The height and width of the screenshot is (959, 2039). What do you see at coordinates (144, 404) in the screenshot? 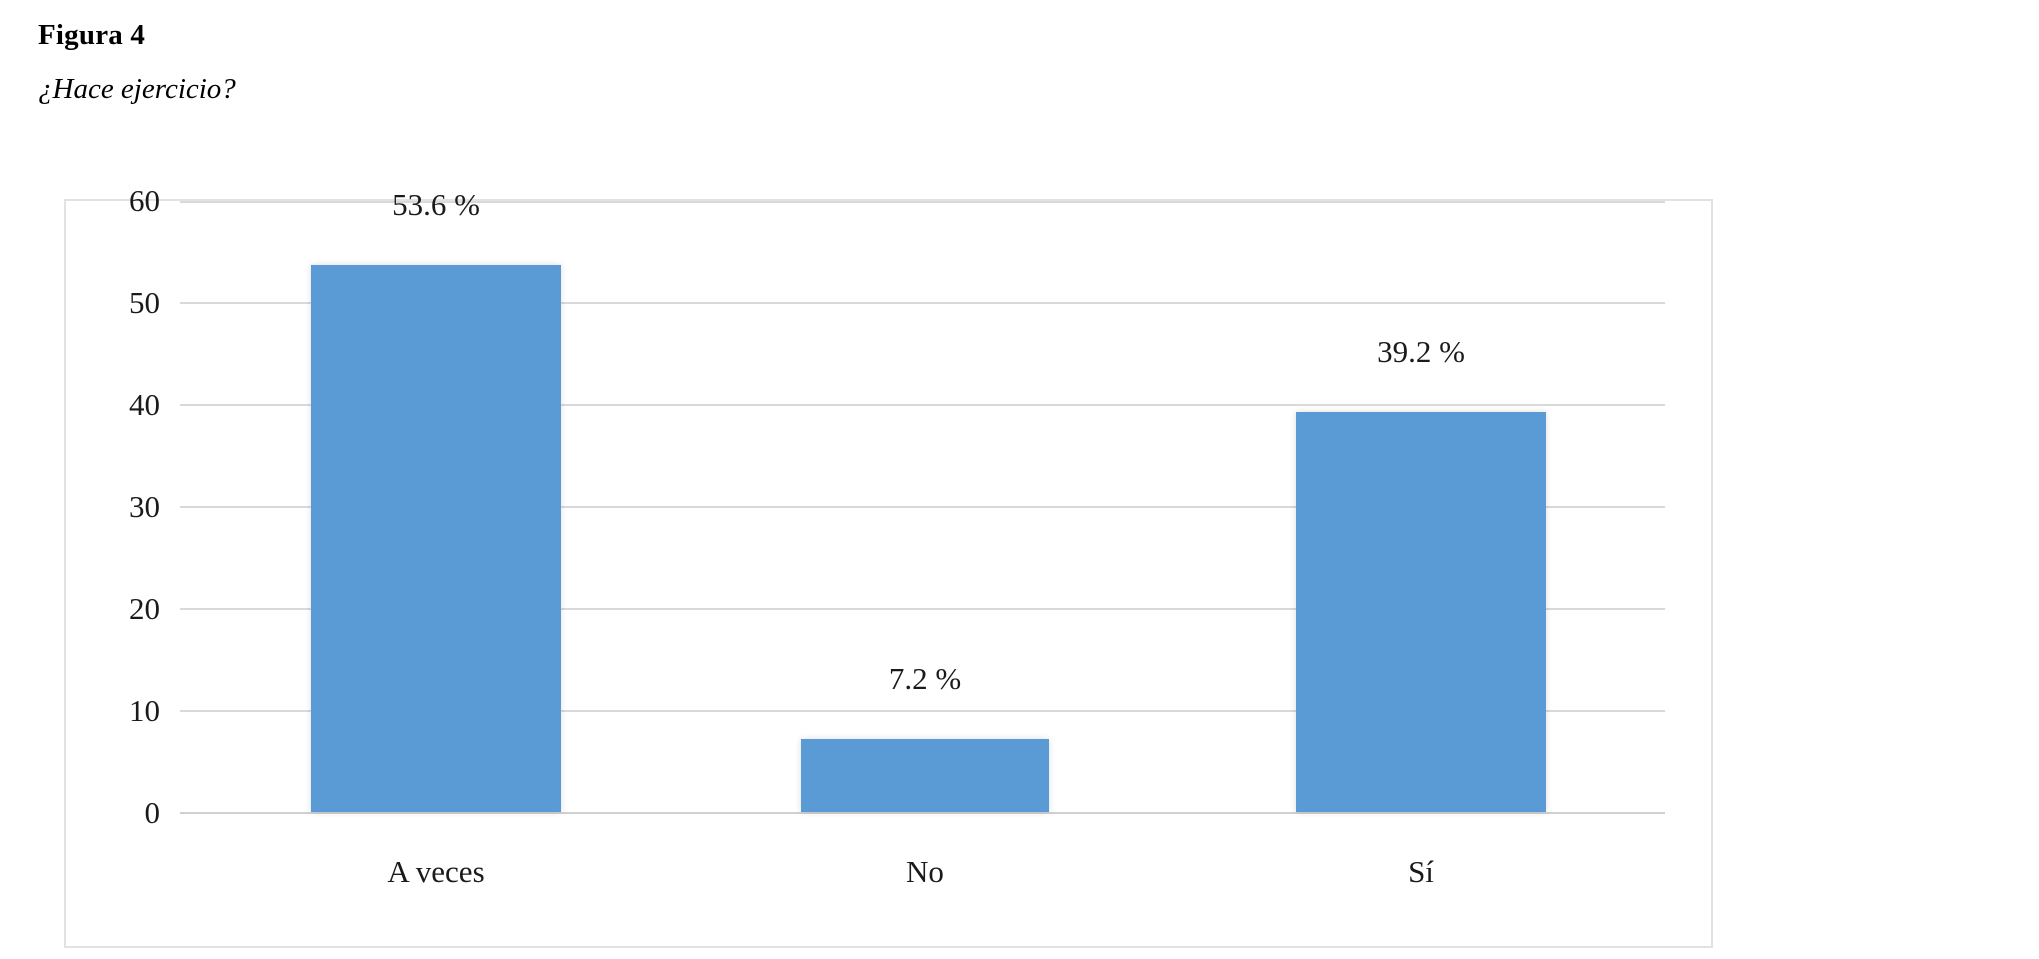
I see `y-axis-tick-40: 40` at bounding box center [144, 404].